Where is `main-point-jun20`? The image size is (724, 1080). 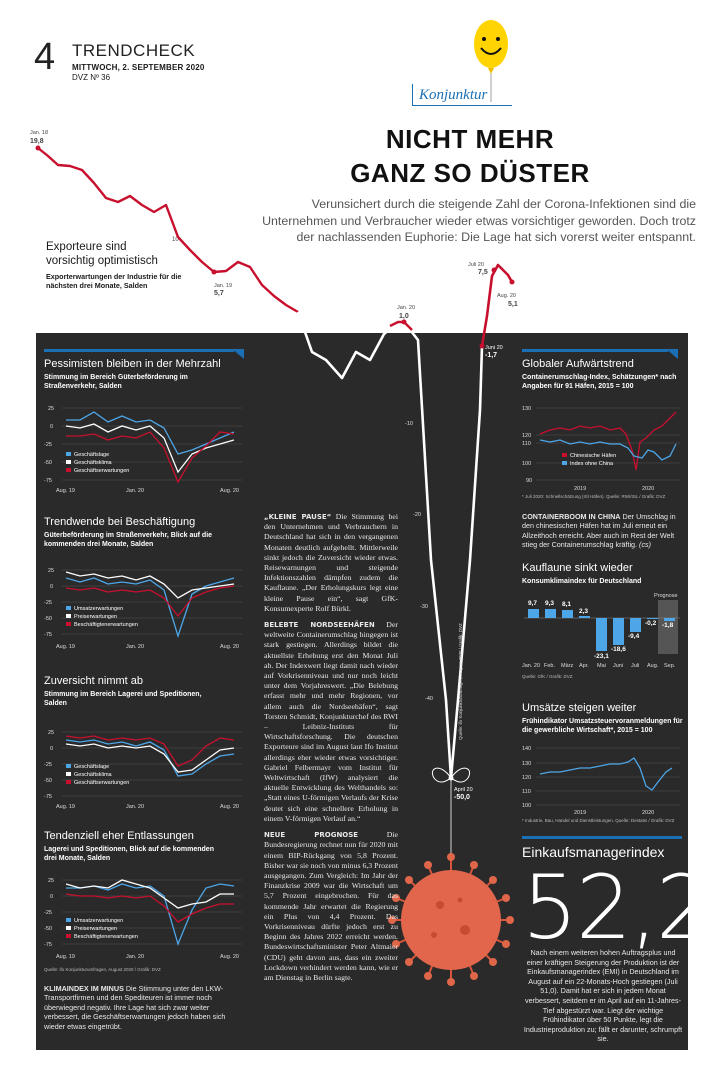
main-point-jun20 is located at coordinates (482, 346).